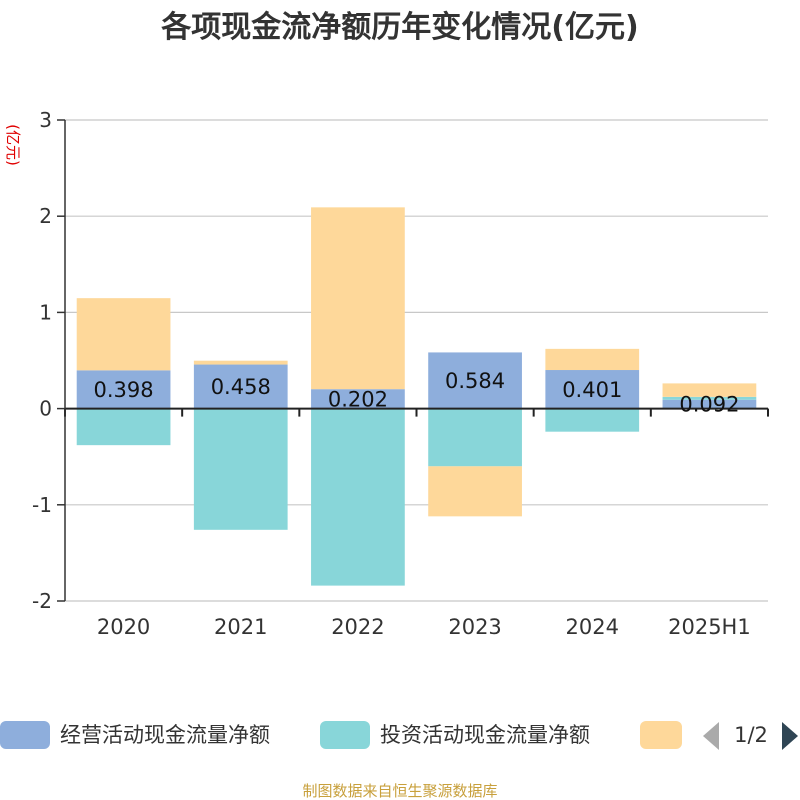  What do you see at coordinates (709, 627) in the screenshot?
I see `x-tick-label: 2025H1` at bounding box center [709, 627].